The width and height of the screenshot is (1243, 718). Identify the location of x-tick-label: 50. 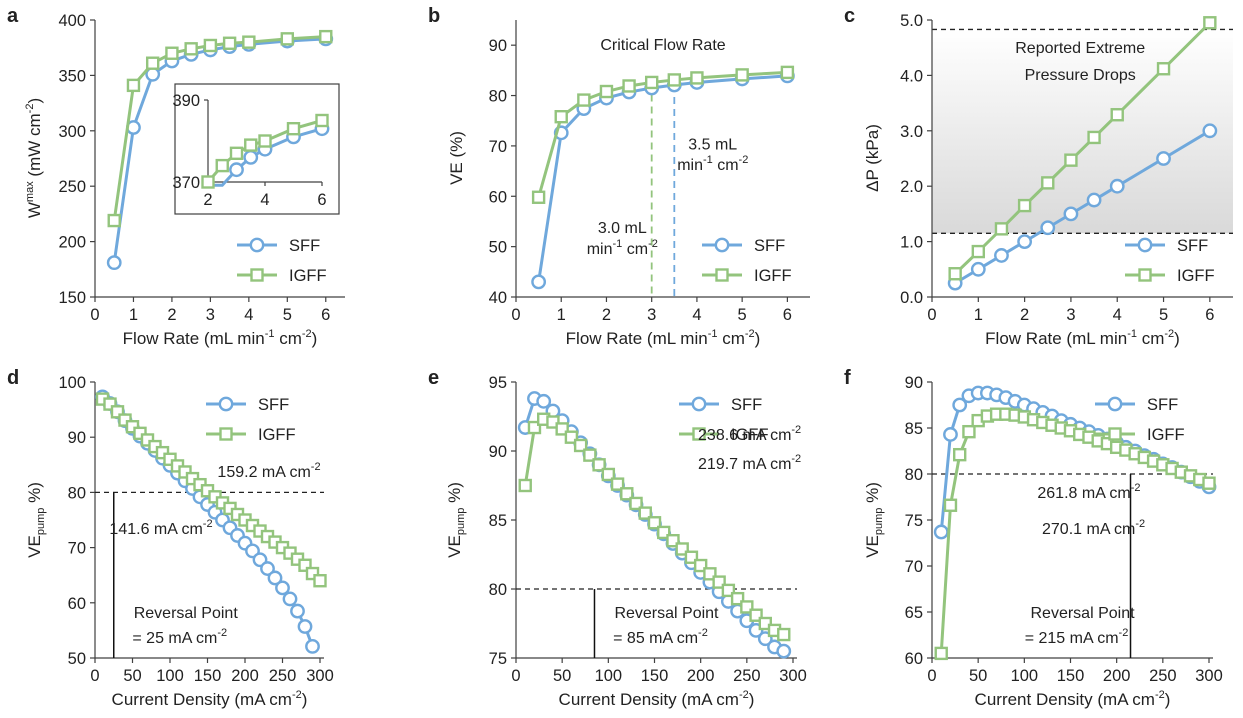
(132, 676).